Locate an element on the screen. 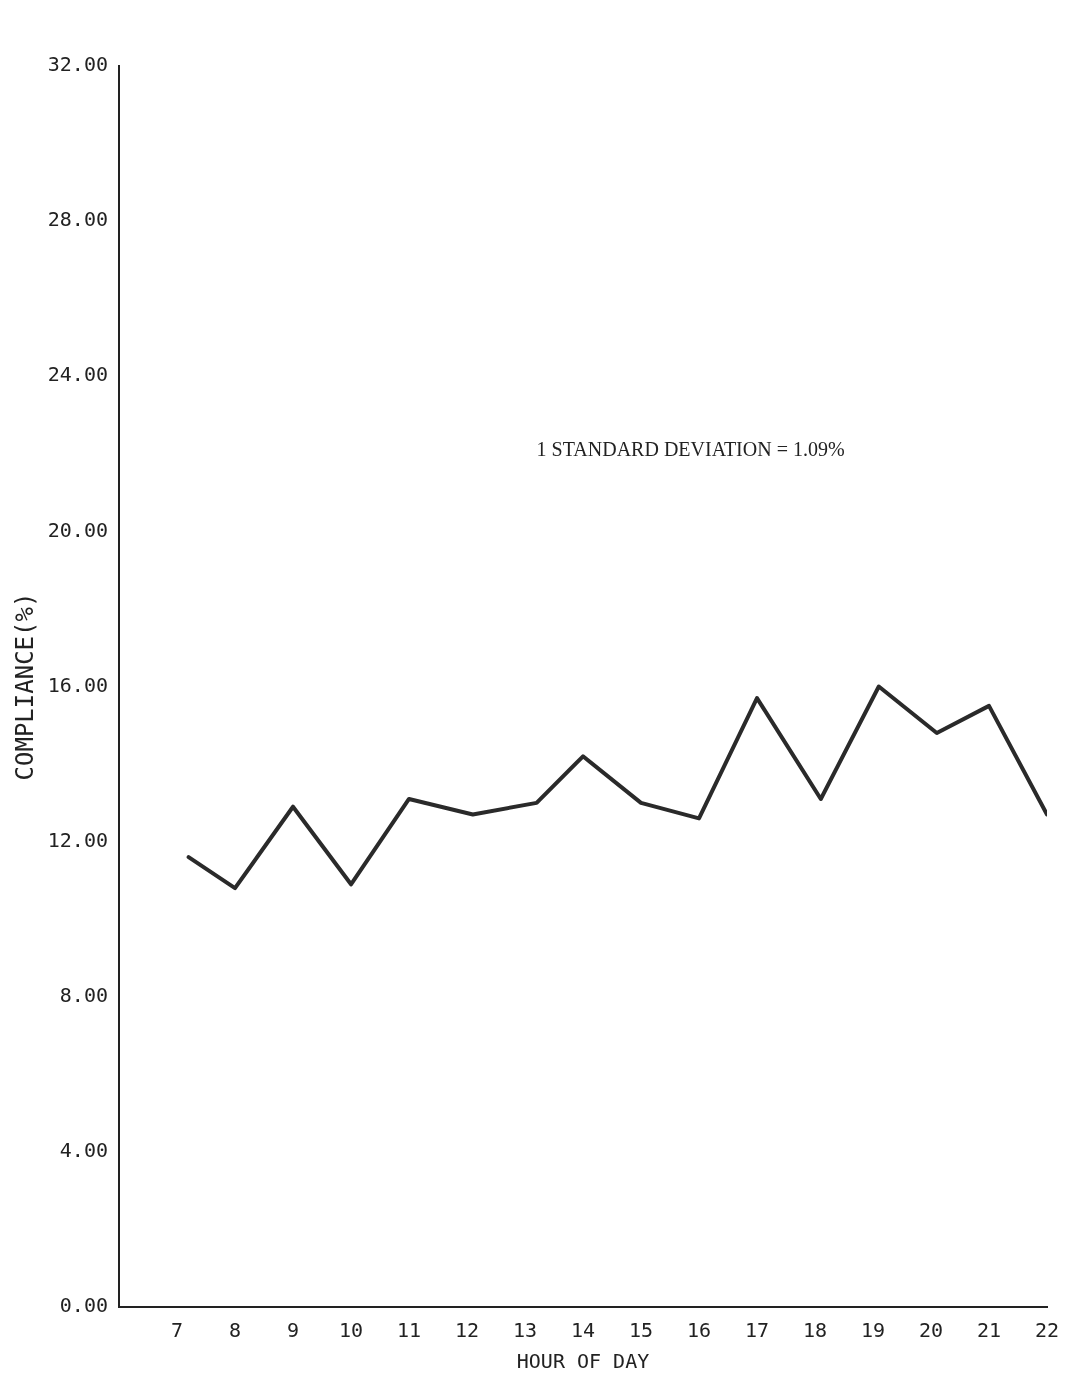  y-tick-label: 0.00 is located at coordinates (84, 1305).